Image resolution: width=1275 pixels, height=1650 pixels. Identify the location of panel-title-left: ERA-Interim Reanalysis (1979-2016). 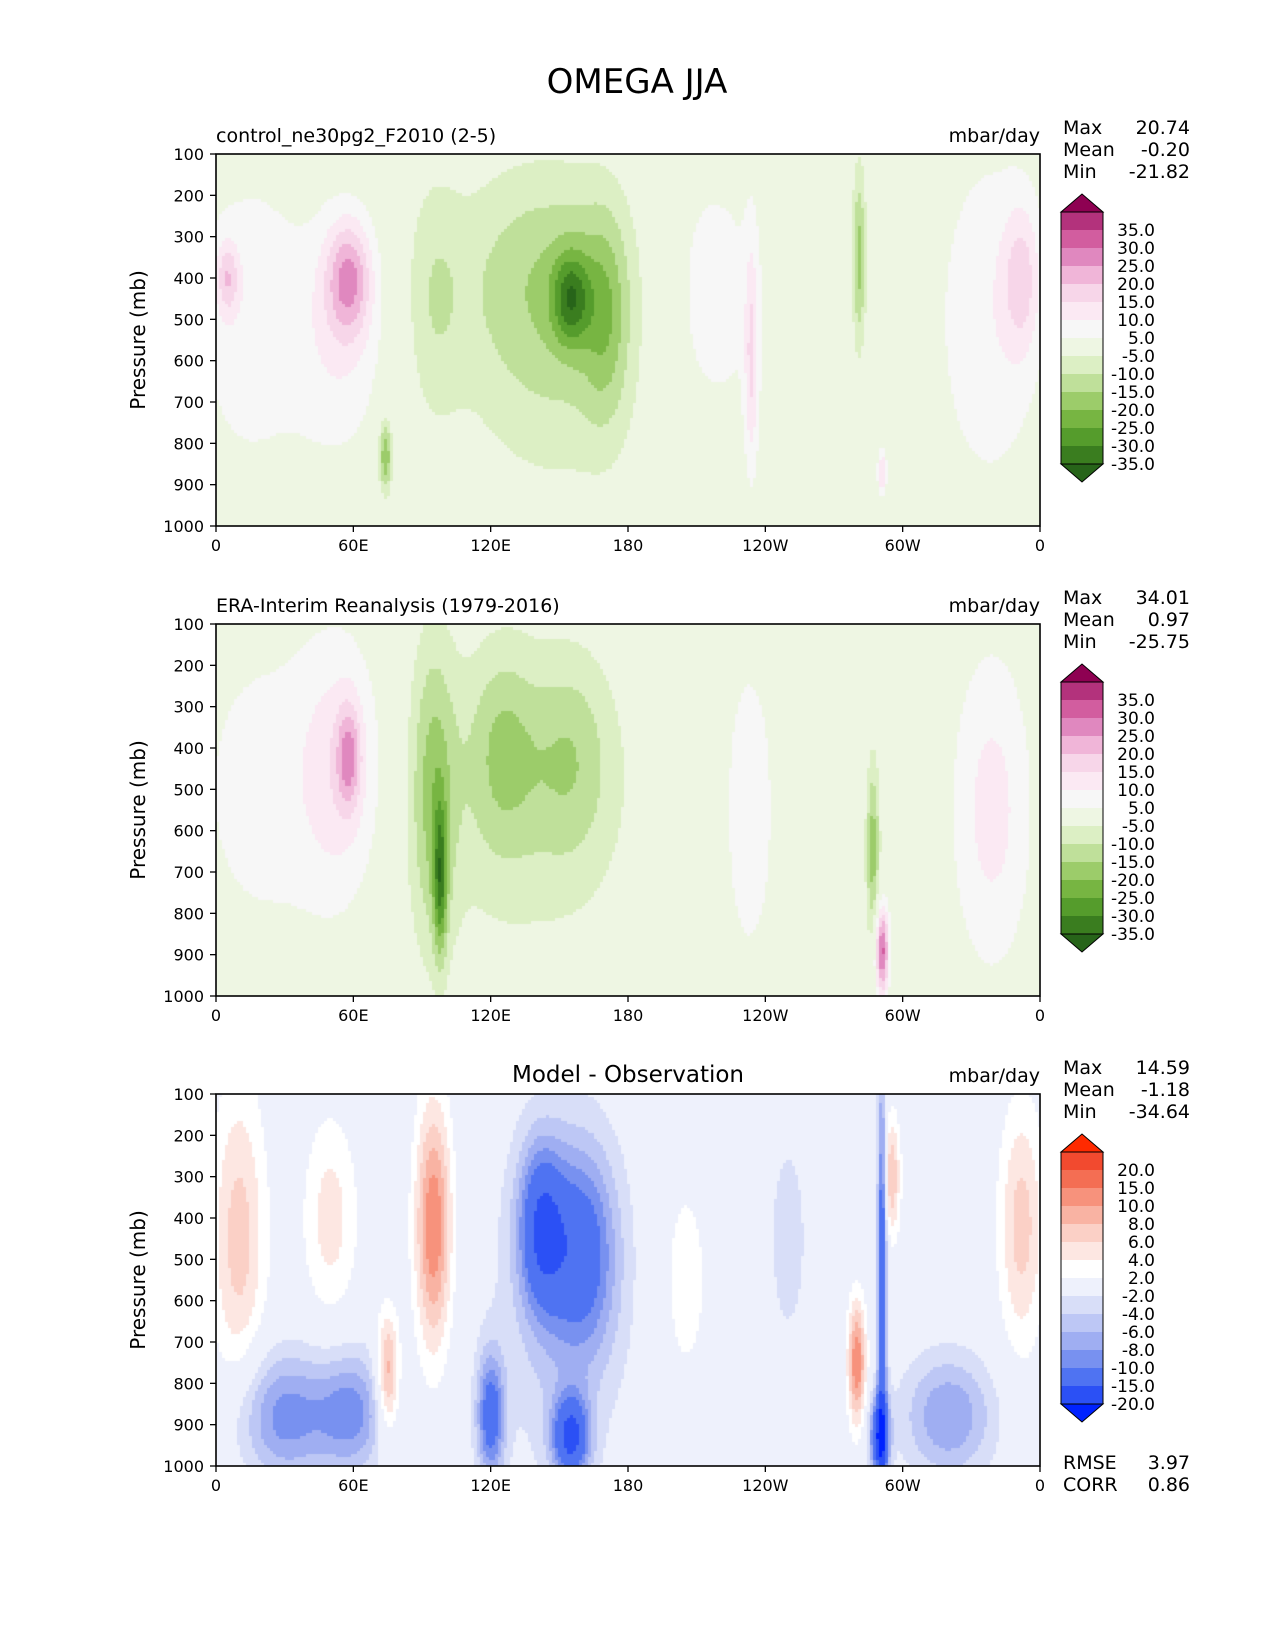
(388, 606).